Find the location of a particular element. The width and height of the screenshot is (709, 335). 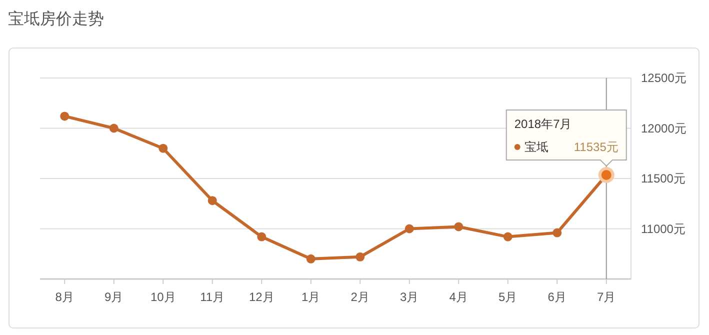

x-tick-label: 3月 is located at coordinates (409, 297).